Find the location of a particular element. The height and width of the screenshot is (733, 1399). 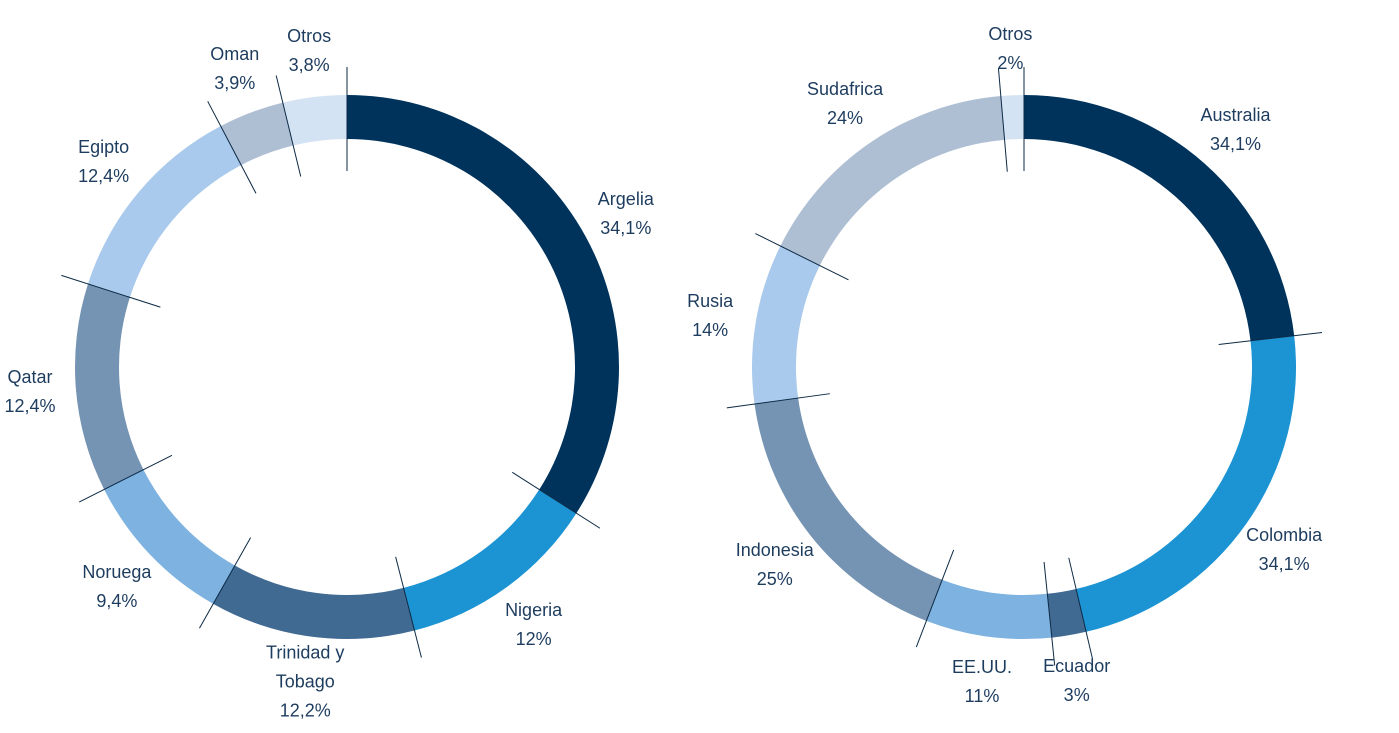

slice-label: Otros 3,8% is located at coordinates (309, 51).